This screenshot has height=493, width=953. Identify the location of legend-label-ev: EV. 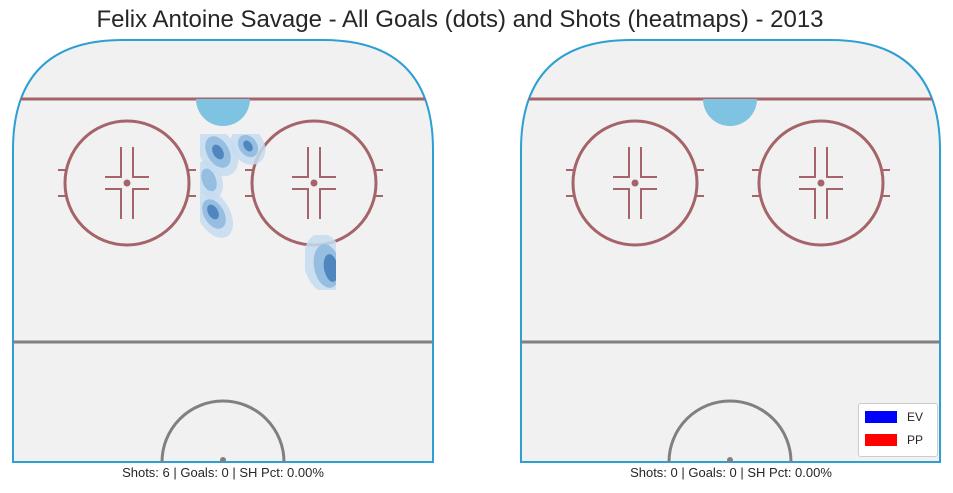
(915, 417).